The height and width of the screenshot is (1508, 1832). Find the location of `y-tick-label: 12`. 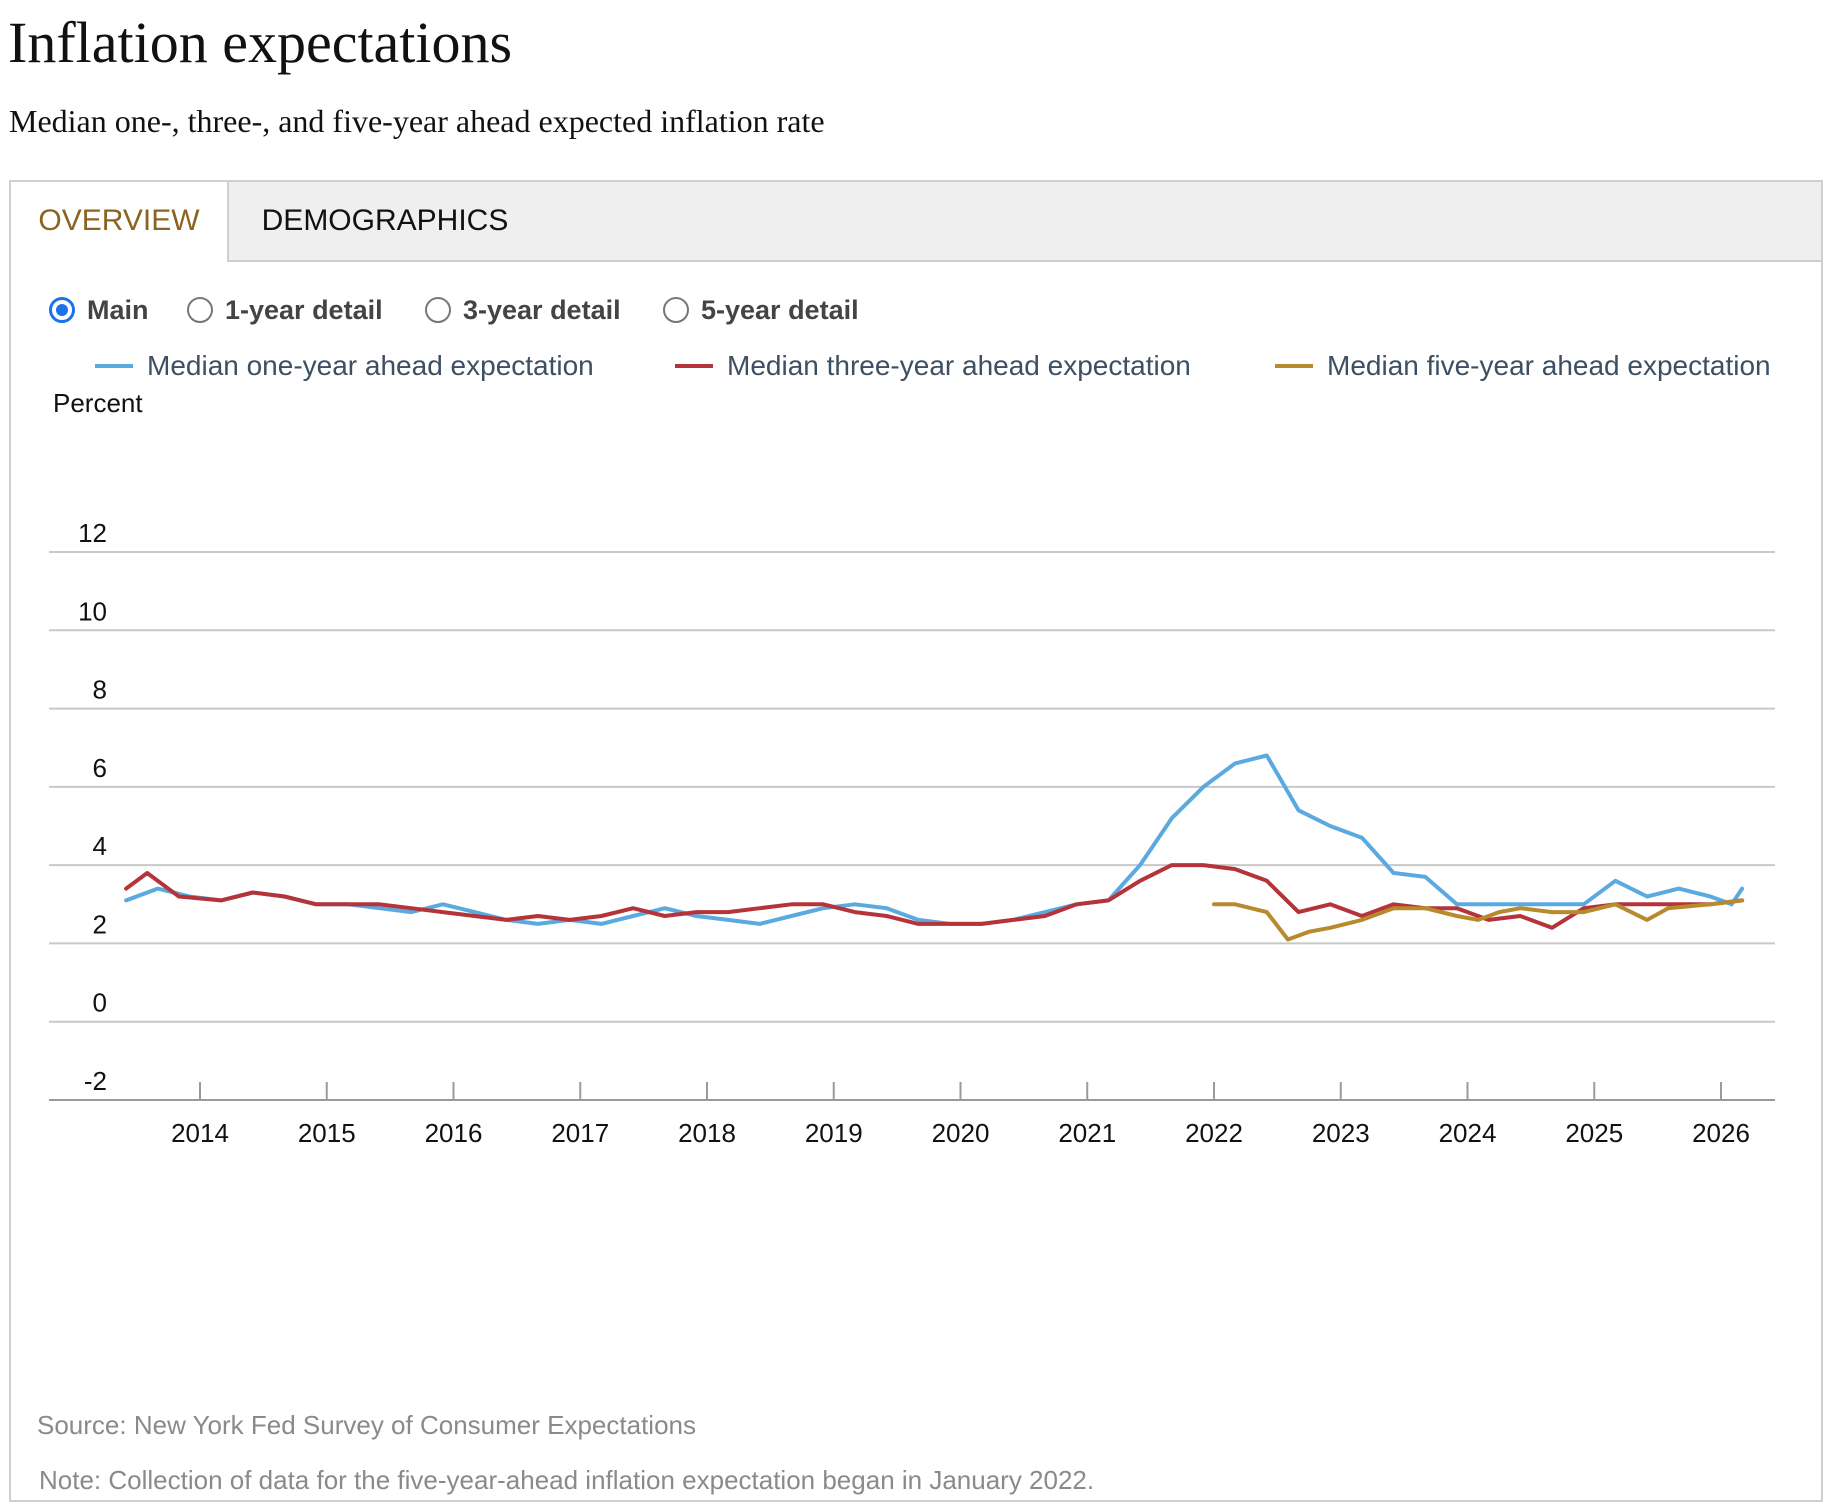

y-tick-label: 12 is located at coordinates (92, 533).